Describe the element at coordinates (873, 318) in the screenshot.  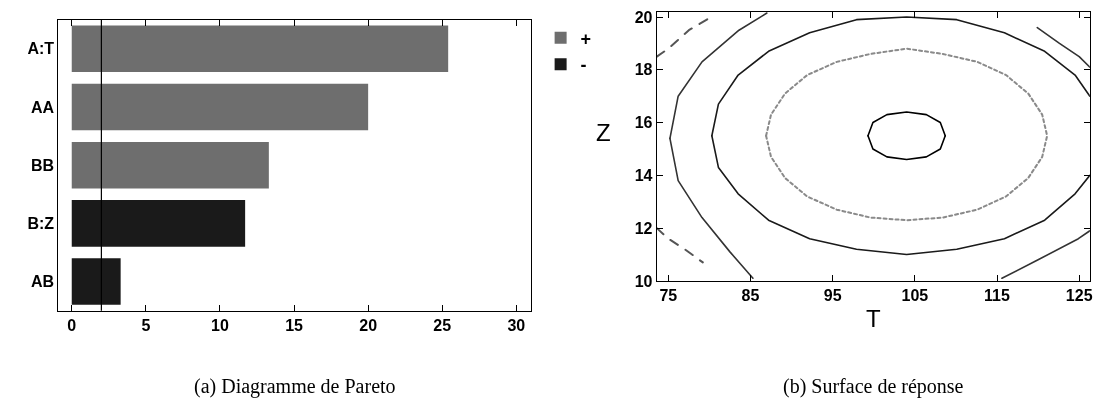
I see `x-axis-title: T` at that location.